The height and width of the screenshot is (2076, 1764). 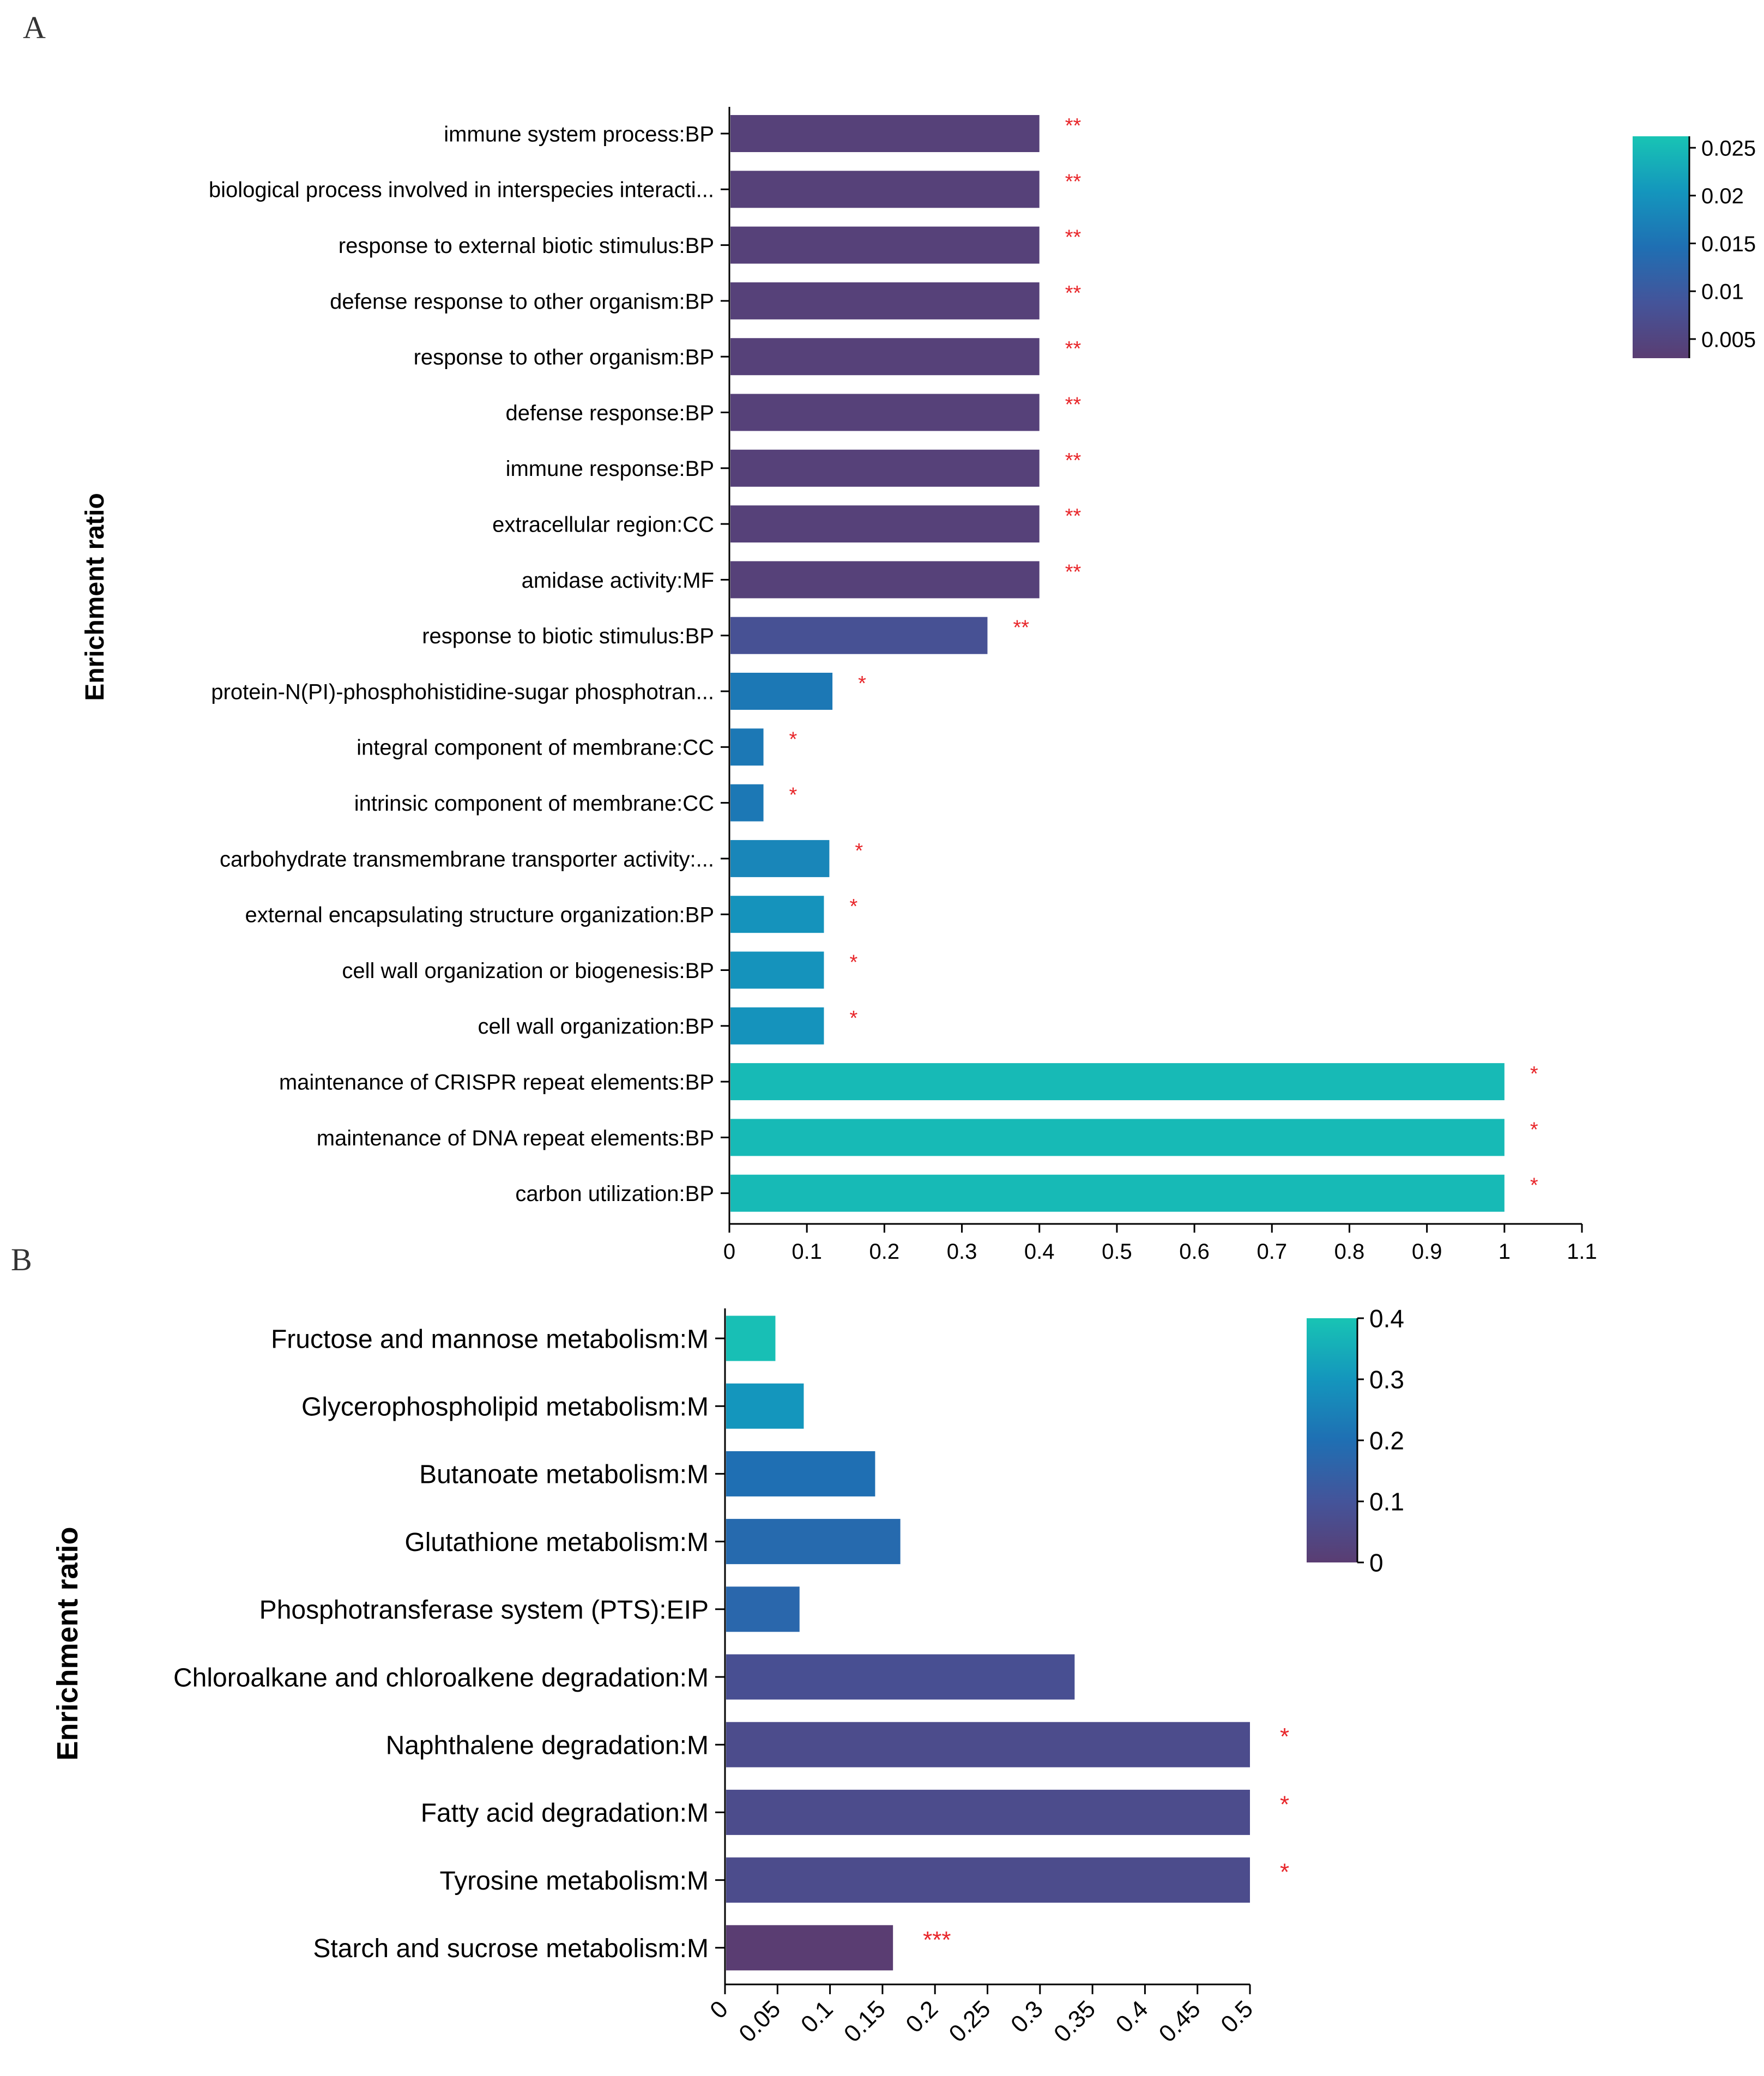 I want to click on panel-a-category-label: maintenance of DNA repeat elements:BP, so click(x=515, y=1138).